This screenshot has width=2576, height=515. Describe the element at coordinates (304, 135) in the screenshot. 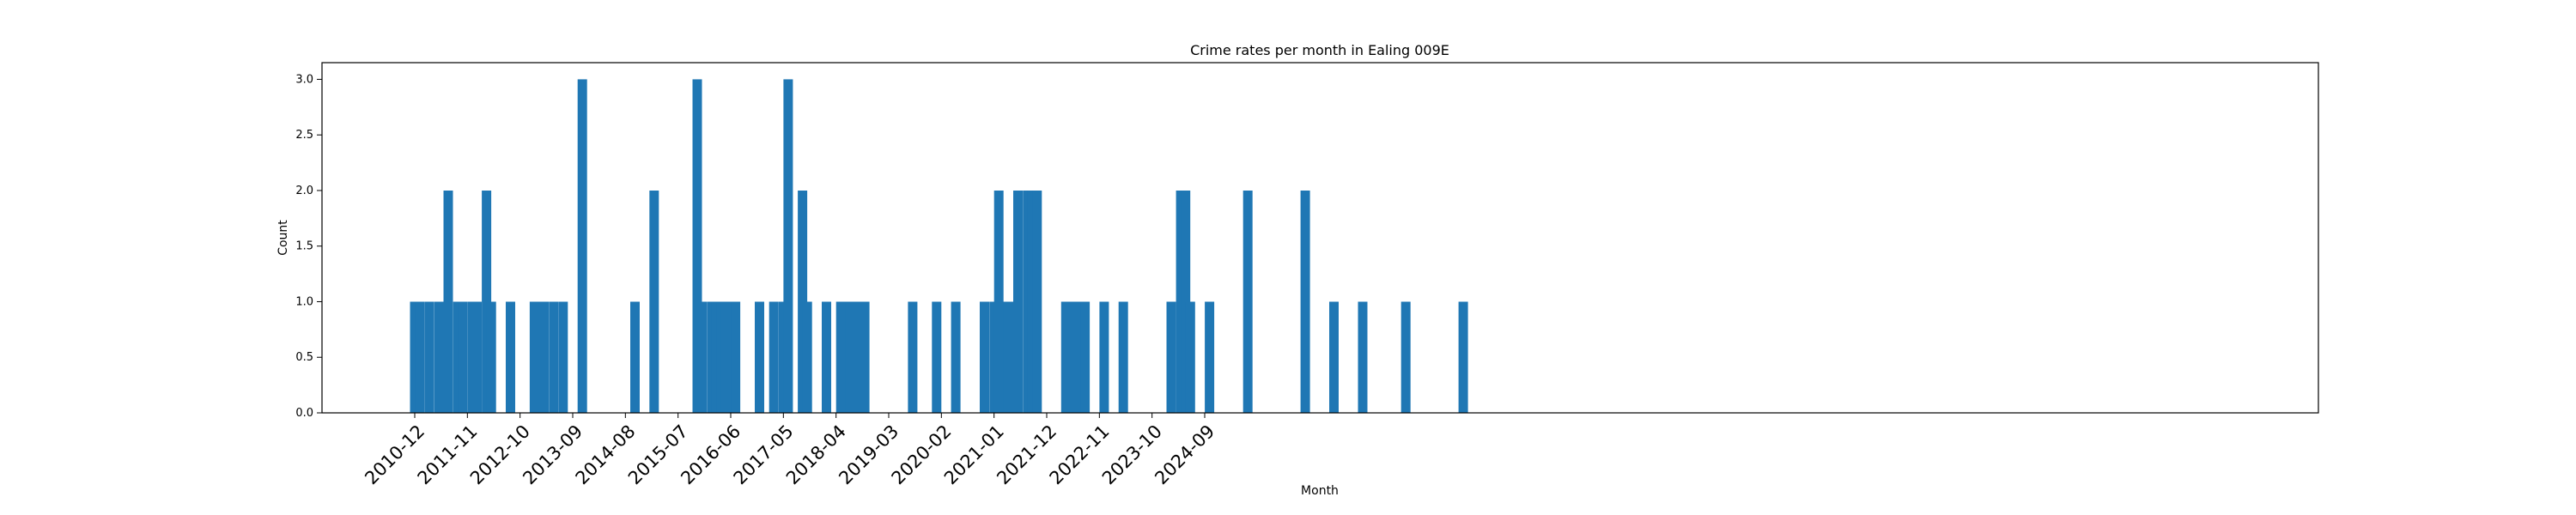

I see `y-tick-label: 2.5` at that location.